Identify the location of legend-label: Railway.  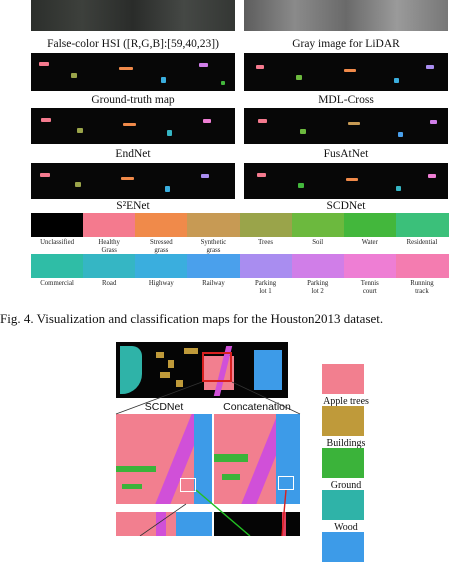
(213, 283).